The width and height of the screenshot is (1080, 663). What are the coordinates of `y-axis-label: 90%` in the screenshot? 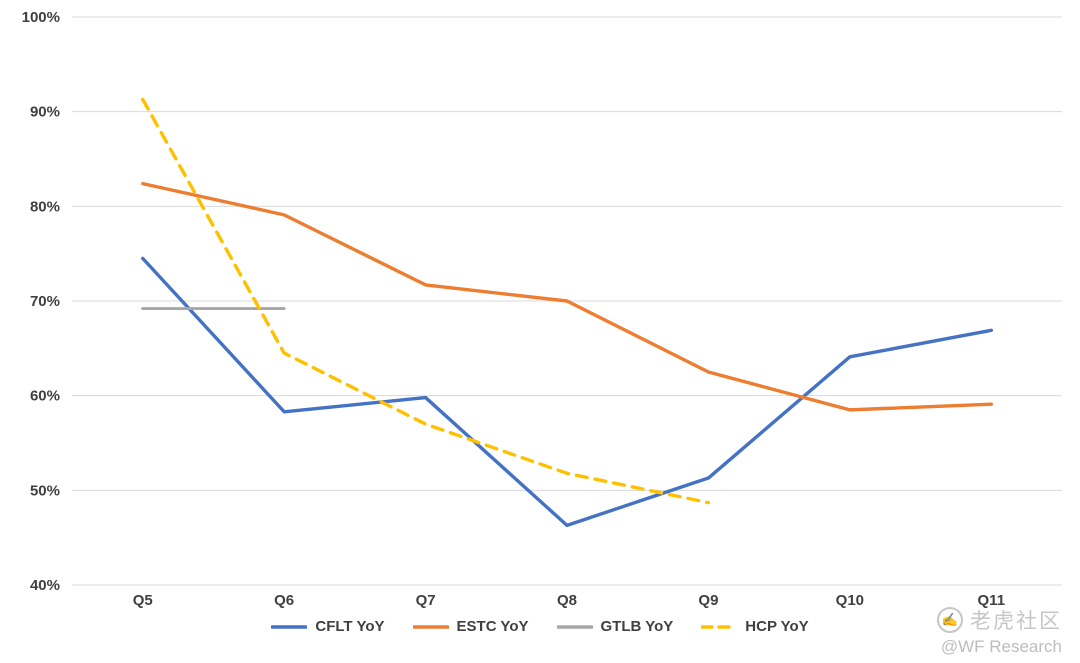 It's located at (45, 112).